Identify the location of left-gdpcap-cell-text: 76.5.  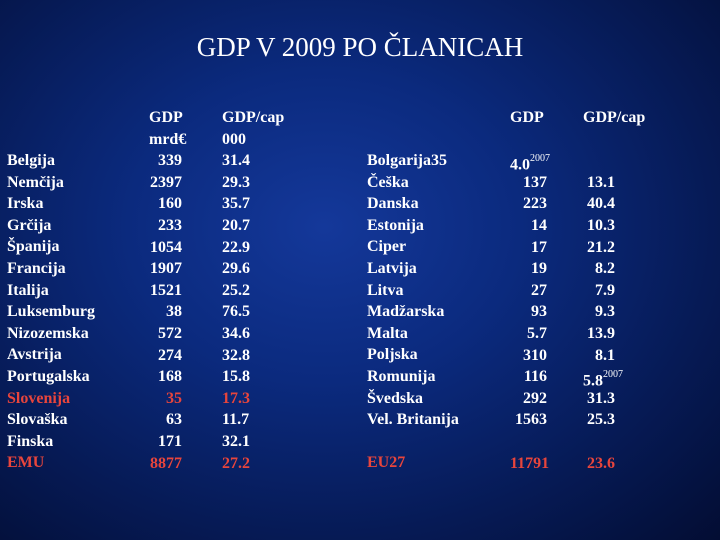
(236, 312).